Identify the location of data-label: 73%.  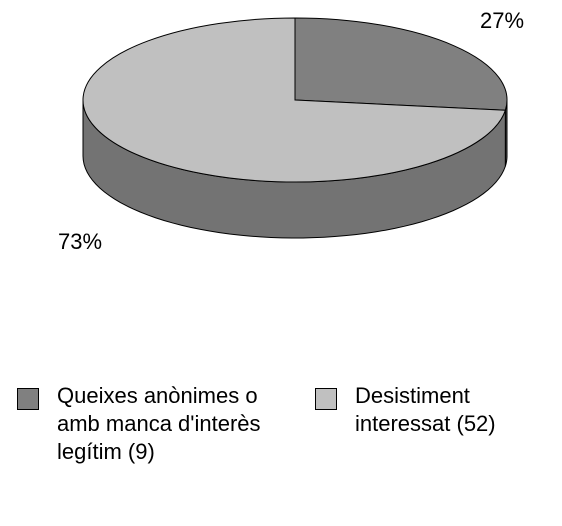
(80, 241).